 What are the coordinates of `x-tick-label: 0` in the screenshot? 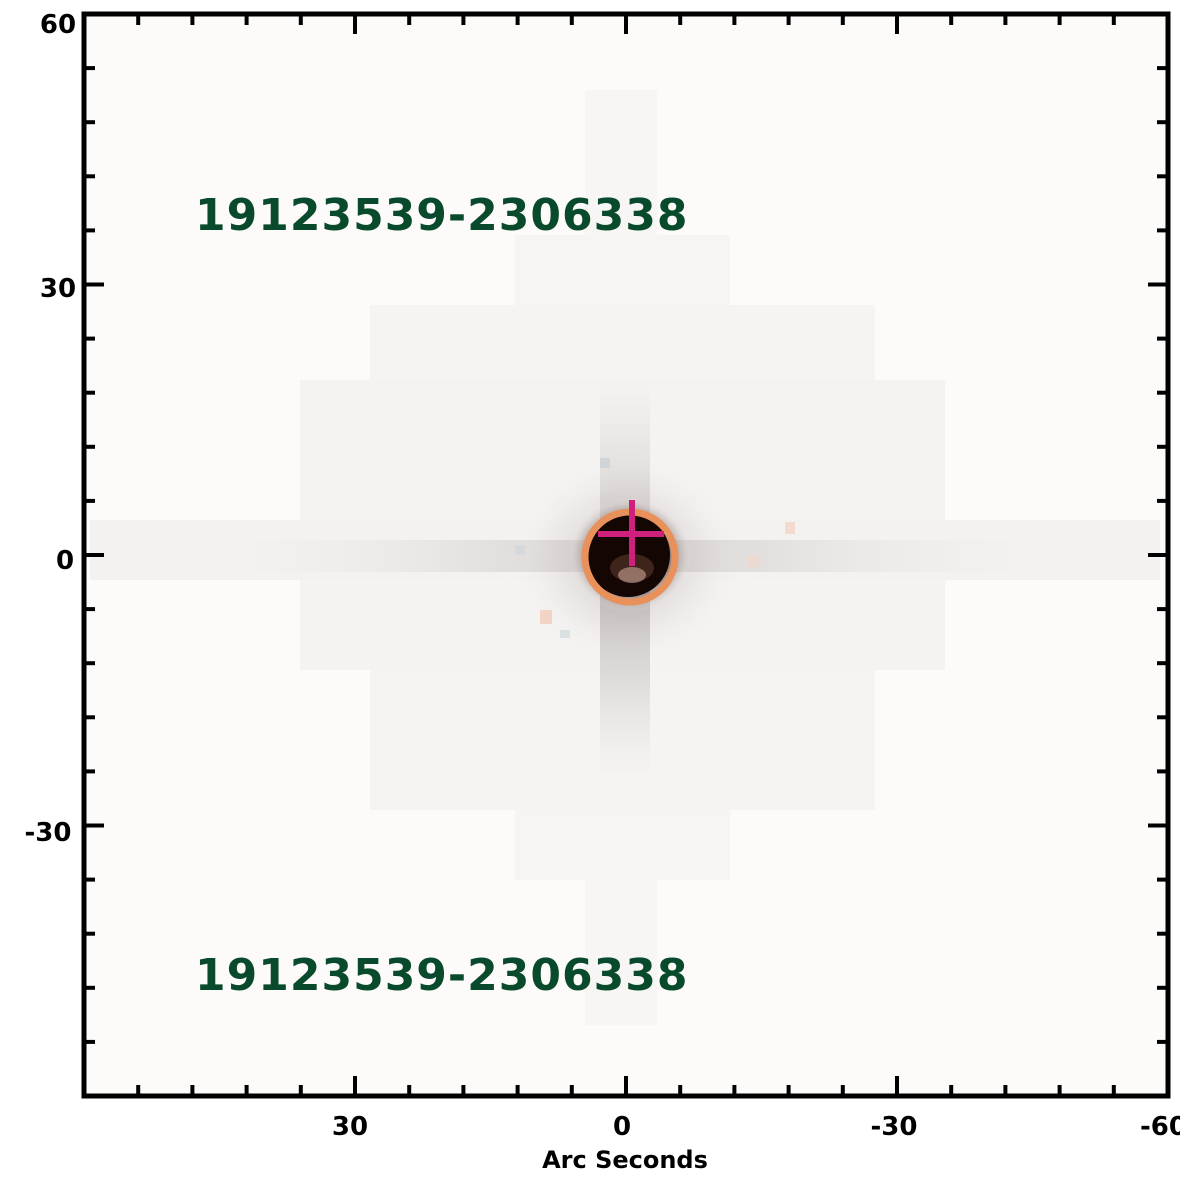 It's located at (622, 1127).